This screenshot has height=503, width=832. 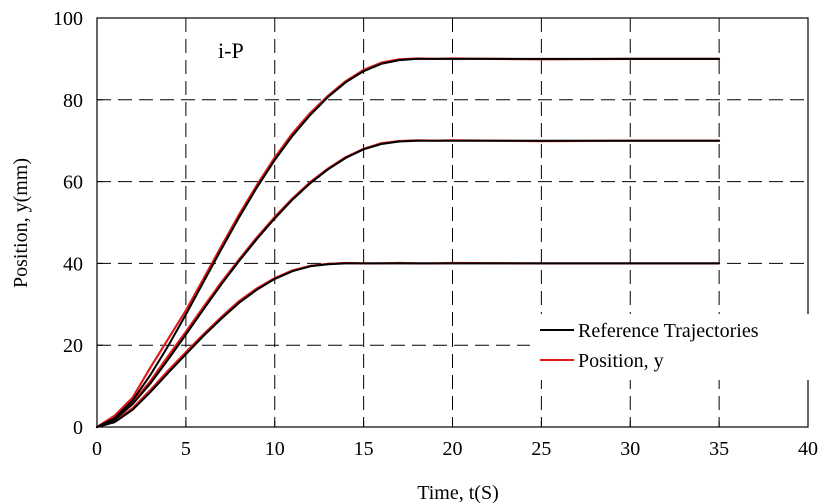 What do you see at coordinates (231, 50) in the screenshot?
I see `plot-annotation: i-P` at bounding box center [231, 50].